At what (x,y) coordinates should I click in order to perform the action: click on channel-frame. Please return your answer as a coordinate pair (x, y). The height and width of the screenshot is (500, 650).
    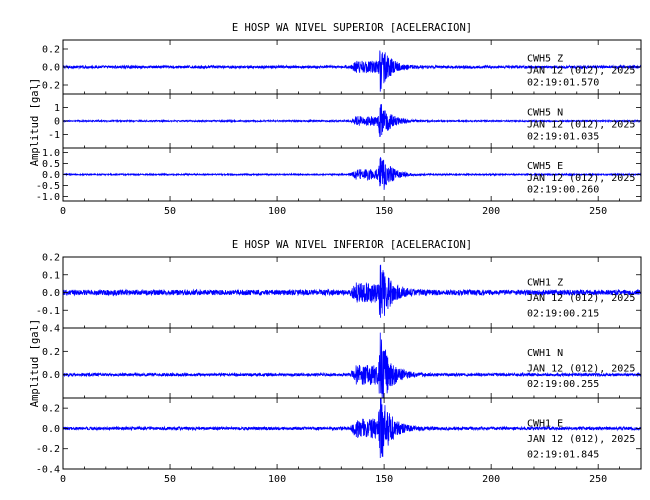
    Looking at the image, I should click on (352, 433).